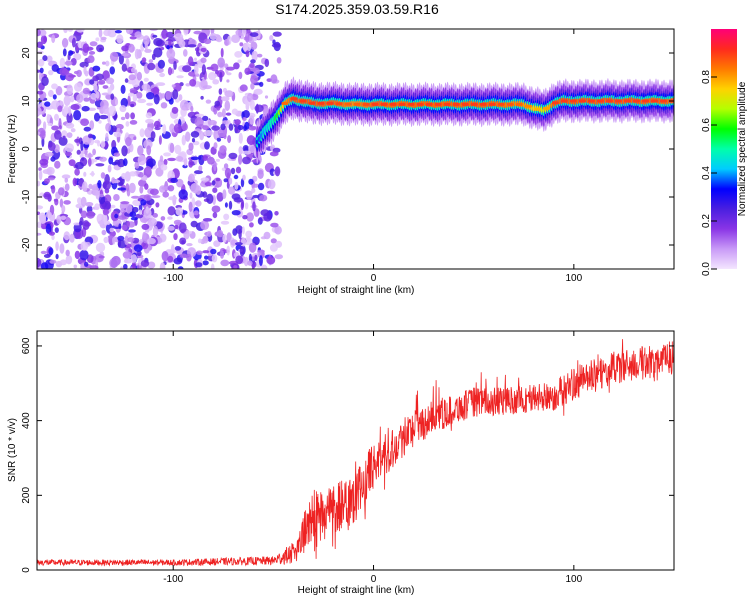 This screenshot has width=750, height=600. What do you see at coordinates (26, 149) in the screenshot?
I see `spectrogram-y-tick-label: 0` at bounding box center [26, 149].